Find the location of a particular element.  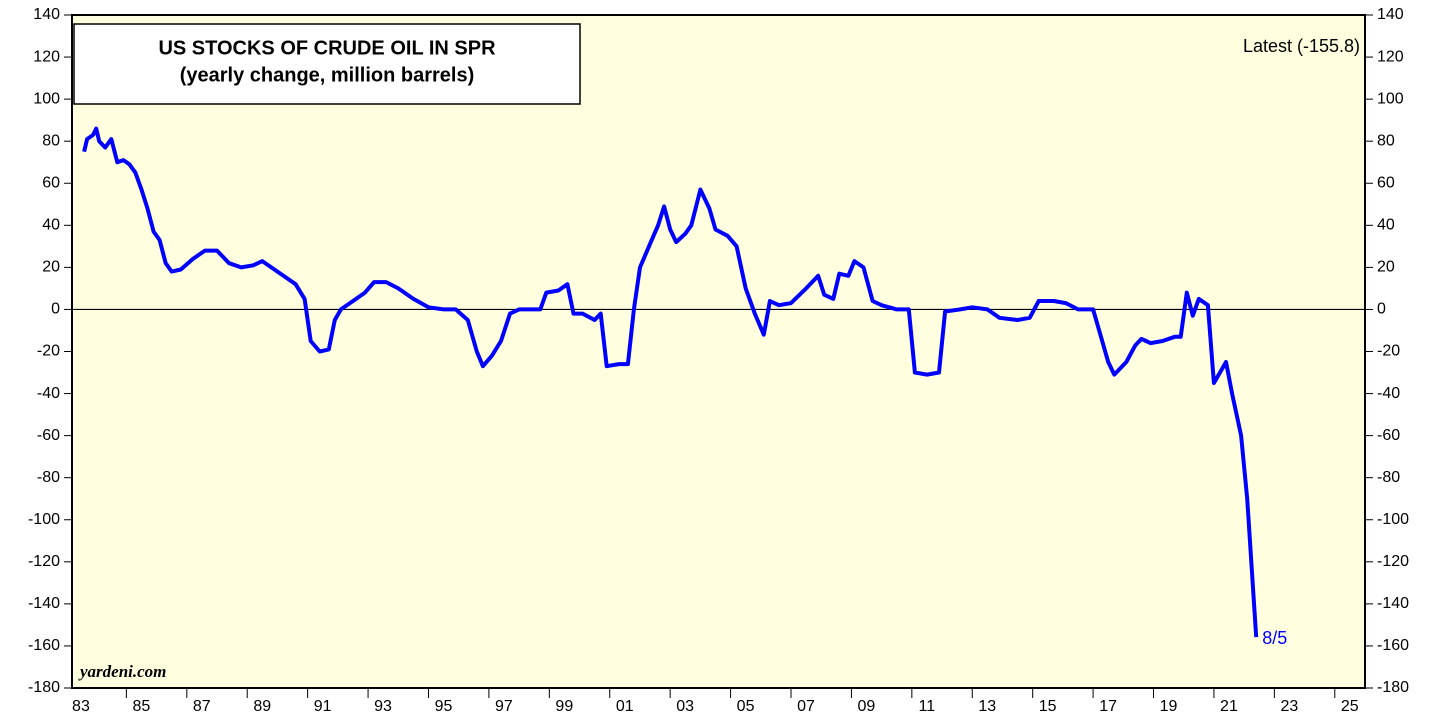

chart-subtitle: (yearly change, million barrels) is located at coordinates (327, 75).